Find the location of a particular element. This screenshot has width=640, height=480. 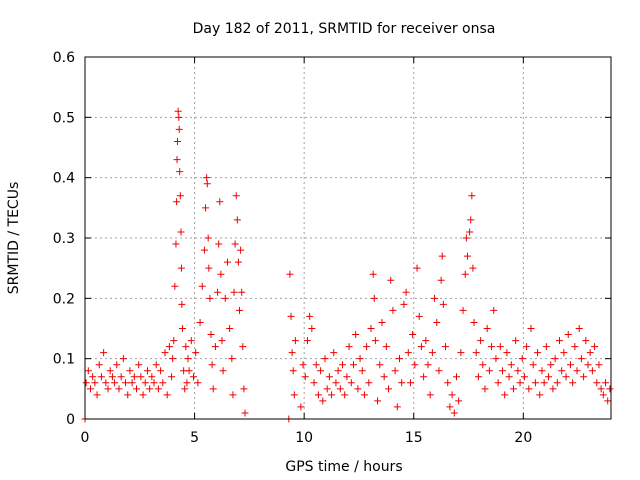

y-tick-label: 0.6 is located at coordinates (64, 58).